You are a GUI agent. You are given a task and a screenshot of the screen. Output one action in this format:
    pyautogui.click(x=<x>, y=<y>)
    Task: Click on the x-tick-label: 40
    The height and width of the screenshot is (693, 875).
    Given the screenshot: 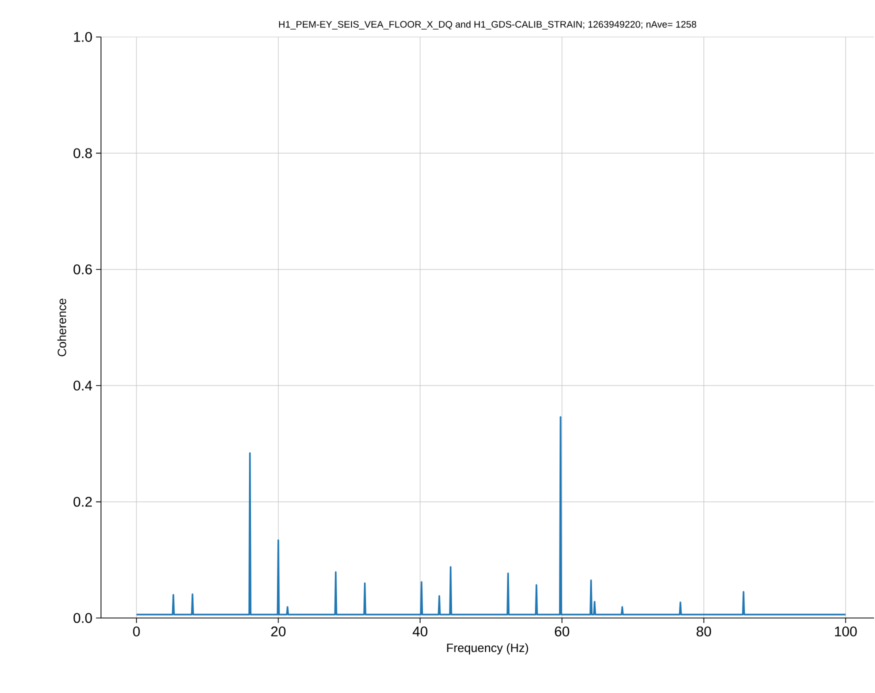 What is the action you would take?
    pyautogui.click(x=420, y=631)
    